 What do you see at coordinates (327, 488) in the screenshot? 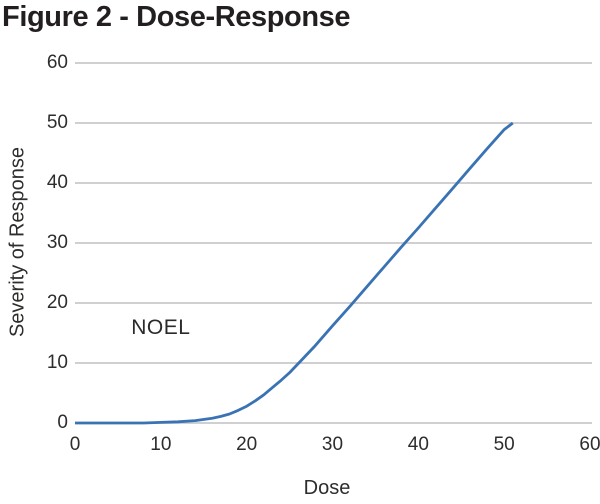
I see `x-axis-title: Dose` at bounding box center [327, 488].